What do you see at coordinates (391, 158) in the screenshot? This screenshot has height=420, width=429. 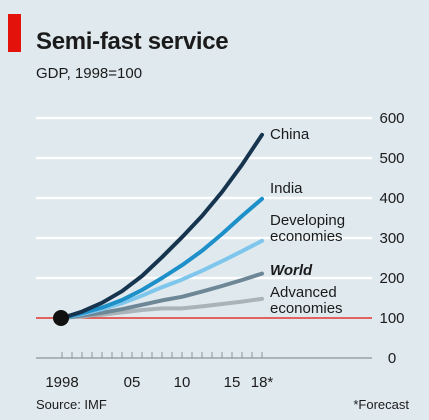 I see `y-tick-label: 500` at bounding box center [391, 158].